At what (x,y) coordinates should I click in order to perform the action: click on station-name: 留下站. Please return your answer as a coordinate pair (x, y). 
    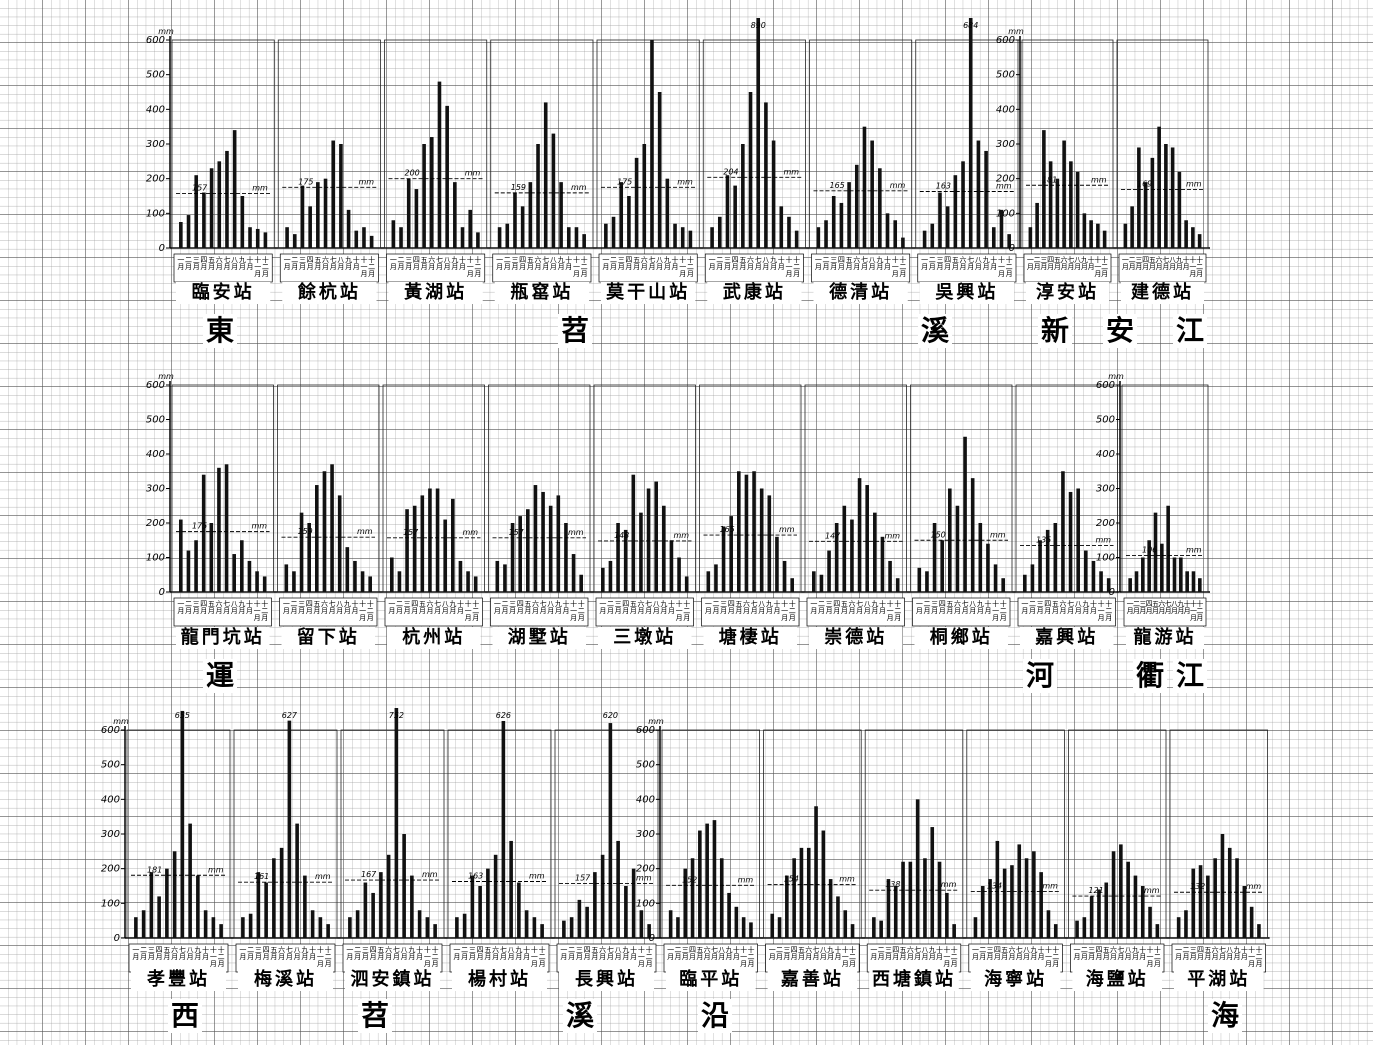
    Looking at the image, I should click on (328, 637).